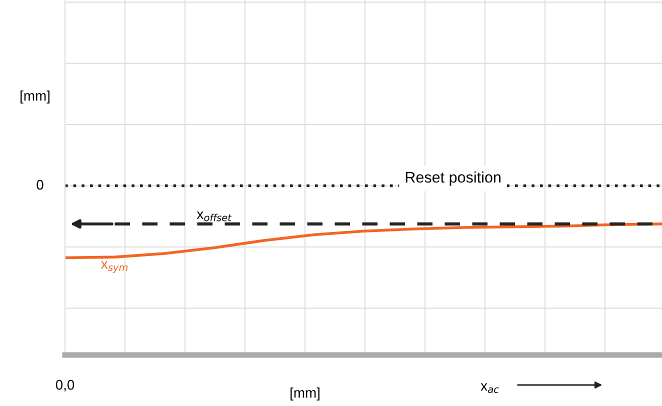 This screenshot has height=406, width=662. I want to click on ref-line-label: x$_{offset}$, so click(214, 217).